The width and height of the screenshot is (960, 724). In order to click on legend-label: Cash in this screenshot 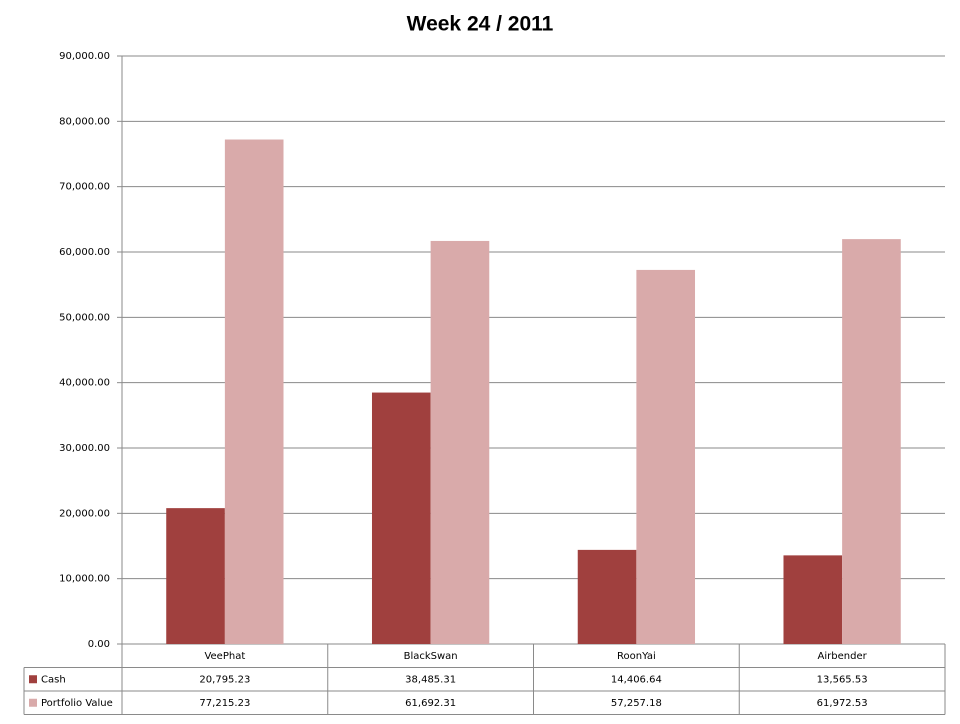, I will do `click(53, 679)`.